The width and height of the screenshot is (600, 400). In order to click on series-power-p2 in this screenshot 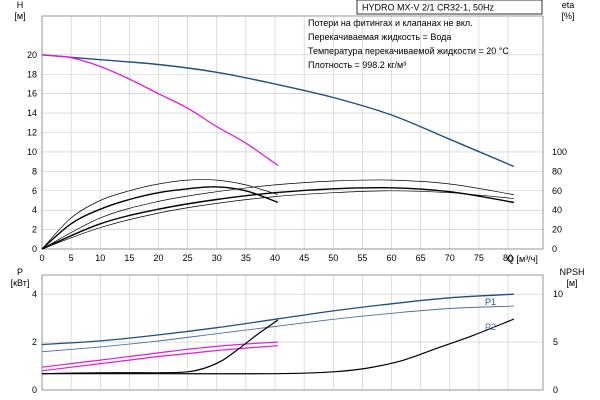, I will do `click(277, 329)`.